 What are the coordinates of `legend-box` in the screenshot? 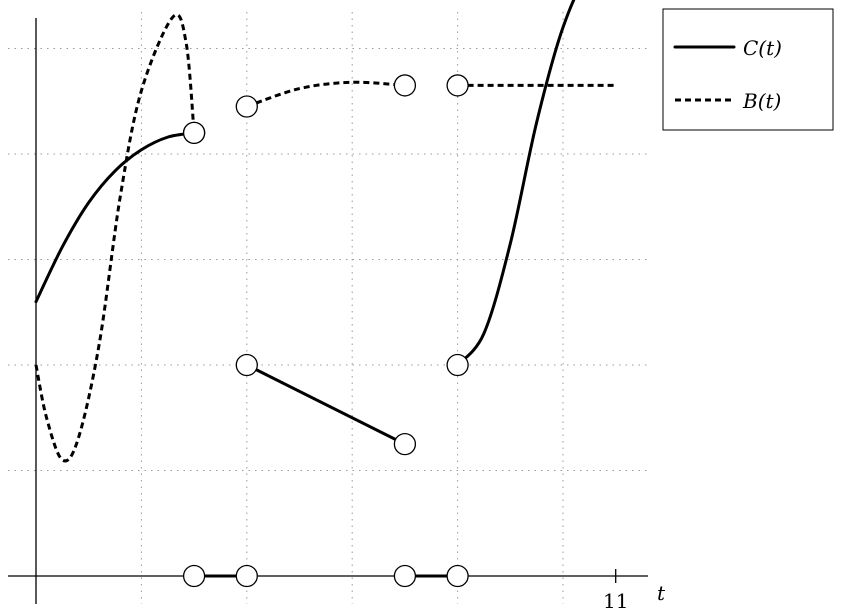 It's located at (748, 69).